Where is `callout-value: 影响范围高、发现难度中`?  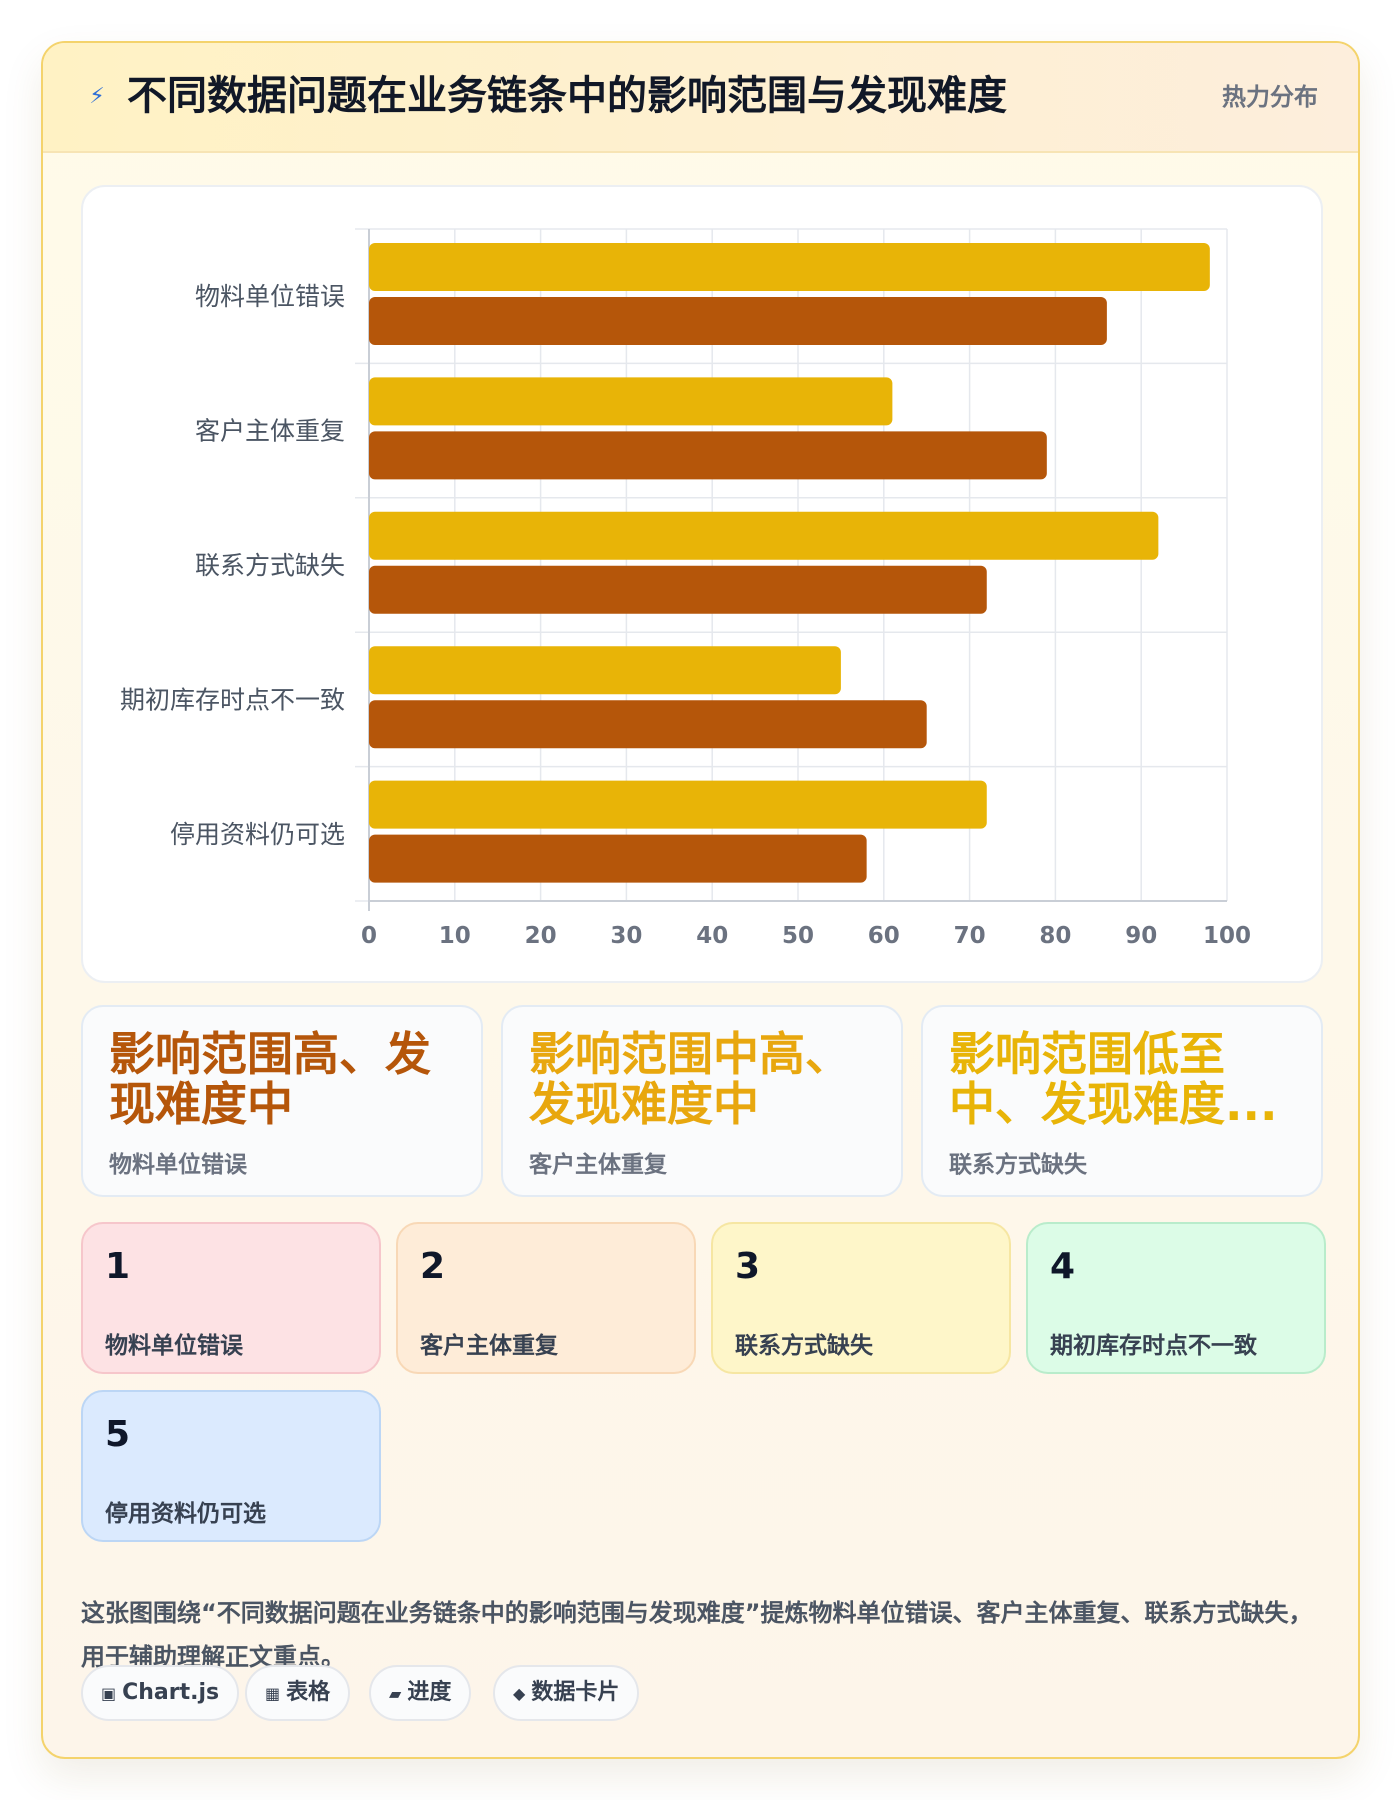 callout-value: 影响范围高、发现难度中 is located at coordinates (270, 1080).